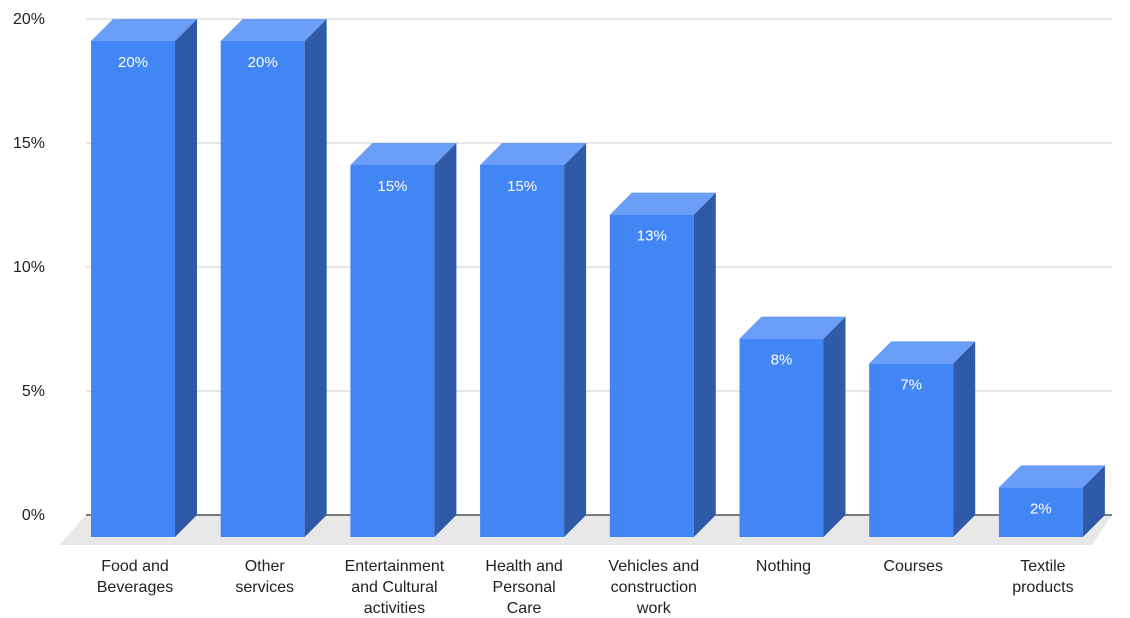 The height and width of the screenshot is (618, 1130). What do you see at coordinates (33, 515) in the screenshot?
I see `y-tick-label: 0%` at bounding box center [33, 515].